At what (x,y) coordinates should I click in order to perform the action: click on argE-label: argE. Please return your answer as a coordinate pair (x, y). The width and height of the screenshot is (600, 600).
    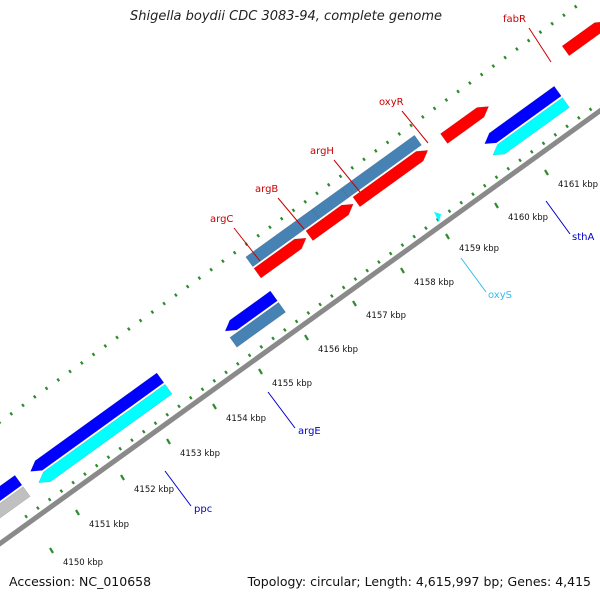
    Looking at the image, I should click on (309, 431).